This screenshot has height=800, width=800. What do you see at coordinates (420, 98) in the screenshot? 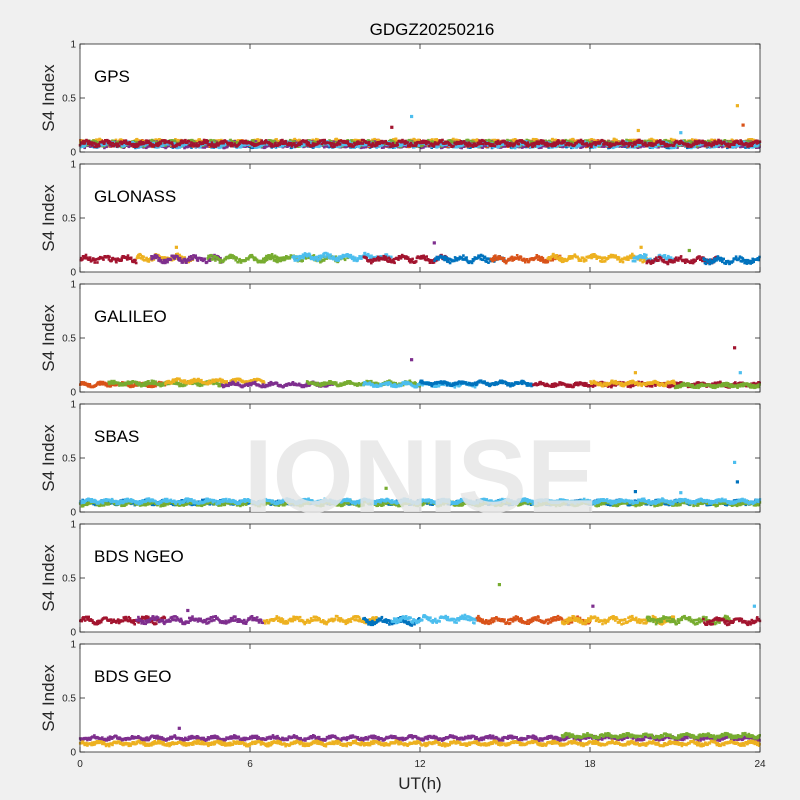
I see `axes-background` at bounding box center [420, 98].